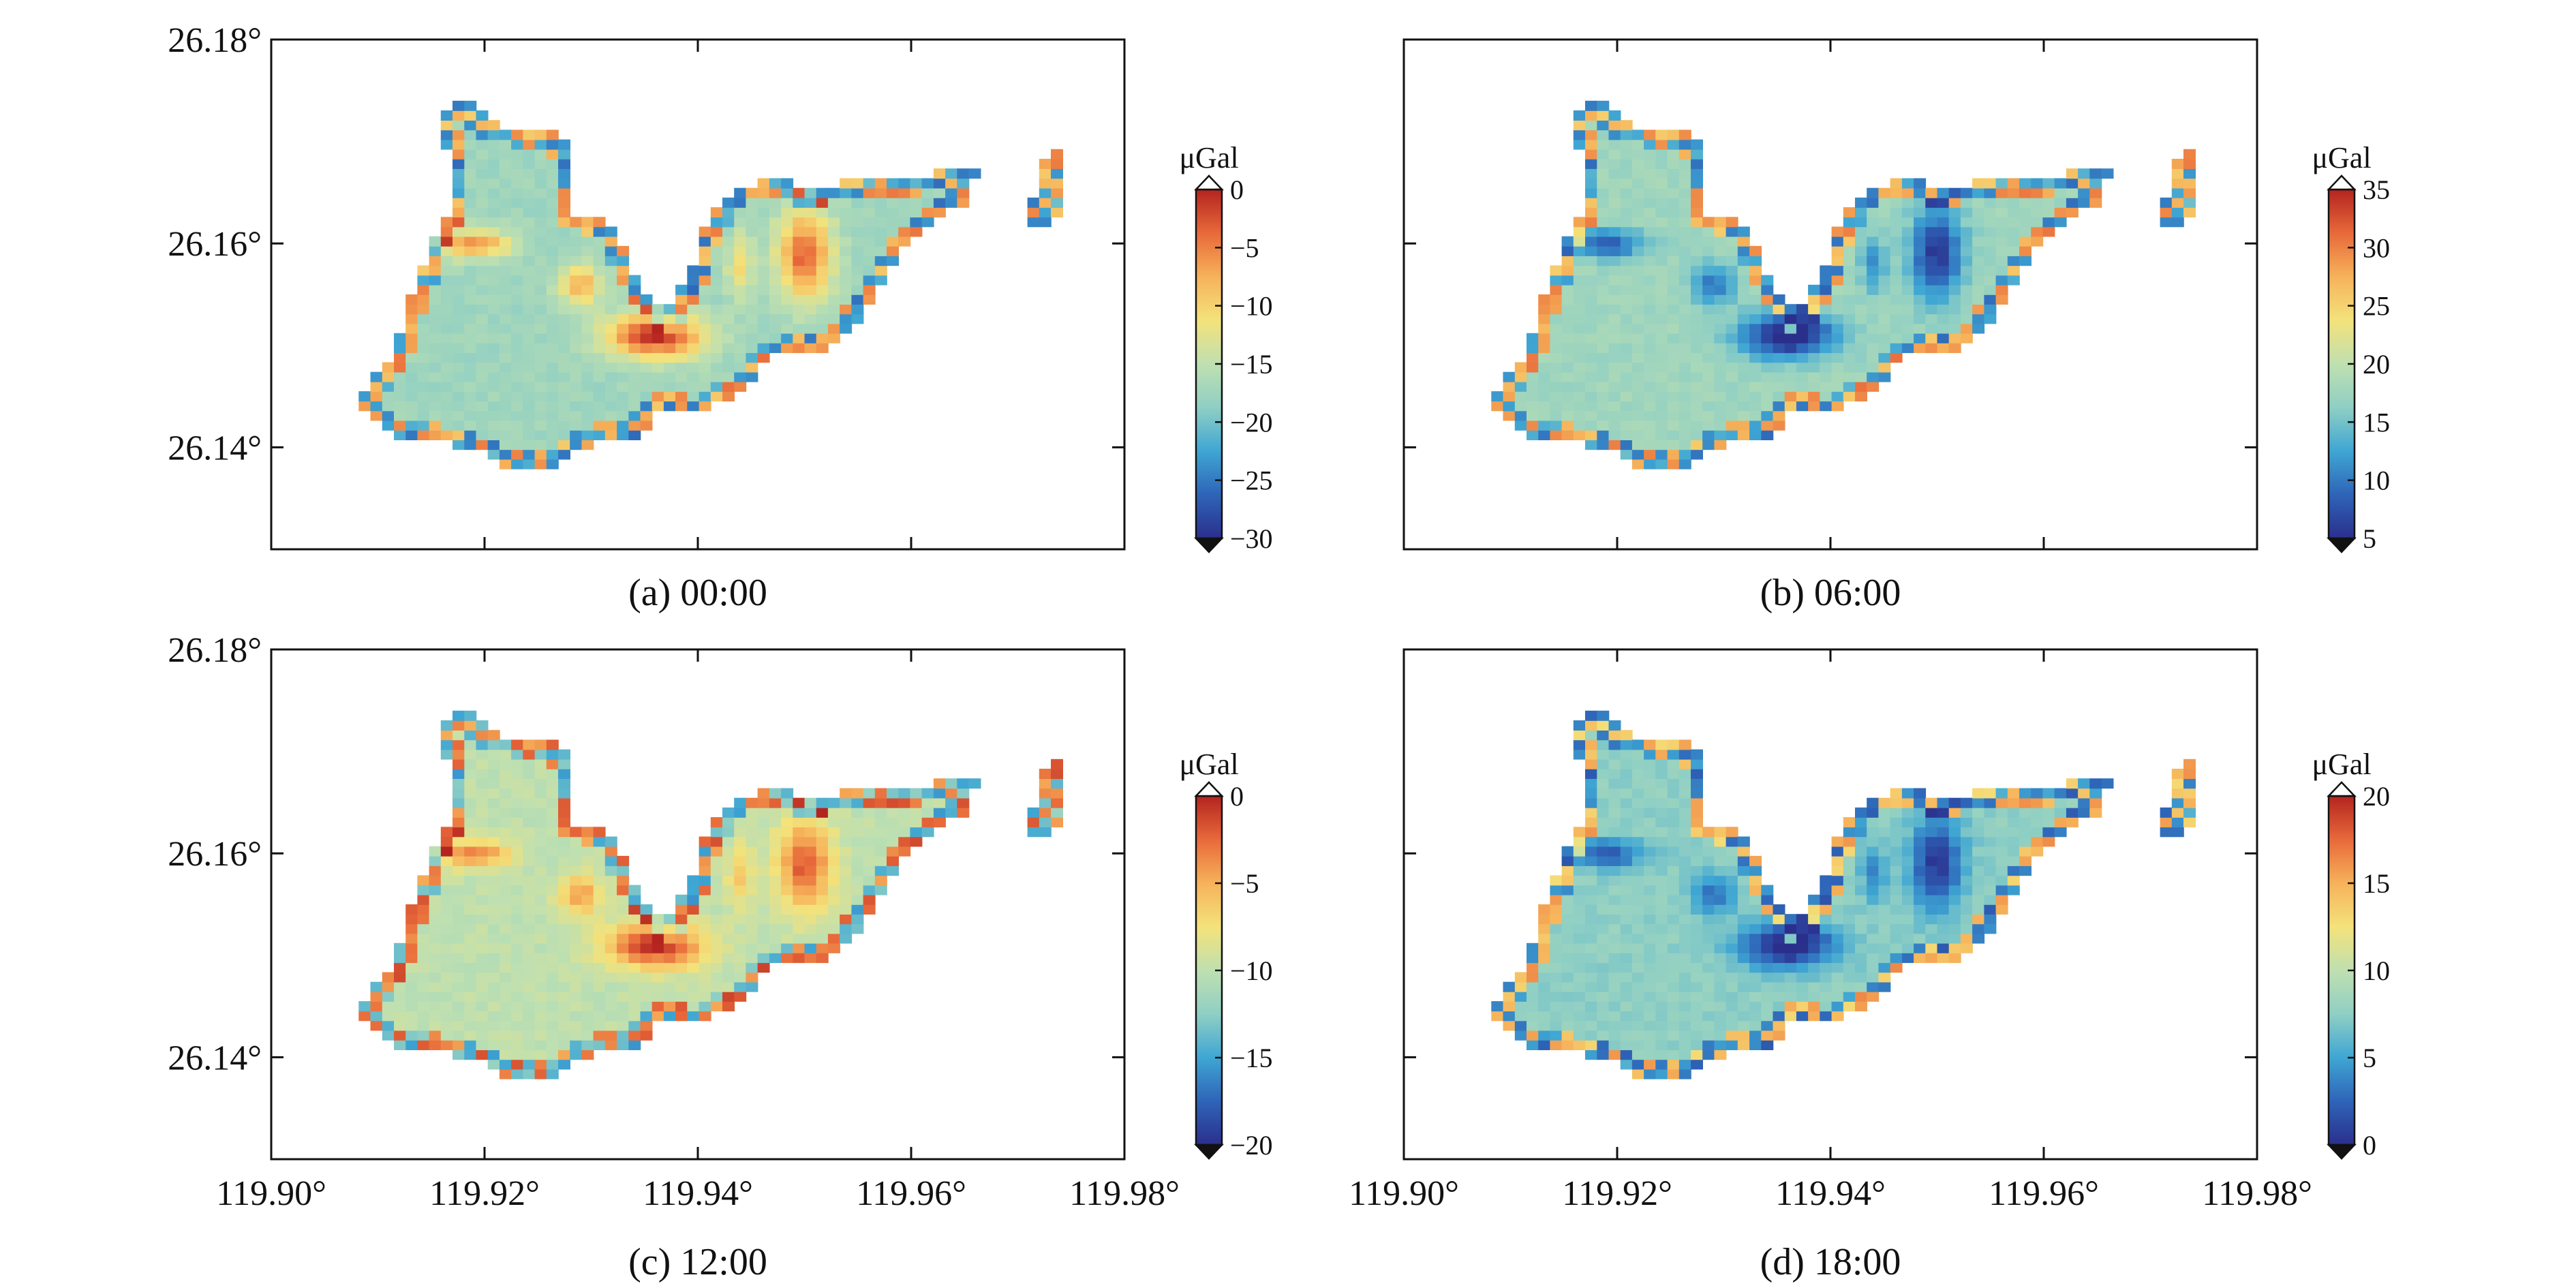 This screenshot has width=2576, height=1288. What do you see at coordinates (1244, 248) in the screenshot?
I see `colorbar-tick-label: −5` at bounding box center [1244, 248].